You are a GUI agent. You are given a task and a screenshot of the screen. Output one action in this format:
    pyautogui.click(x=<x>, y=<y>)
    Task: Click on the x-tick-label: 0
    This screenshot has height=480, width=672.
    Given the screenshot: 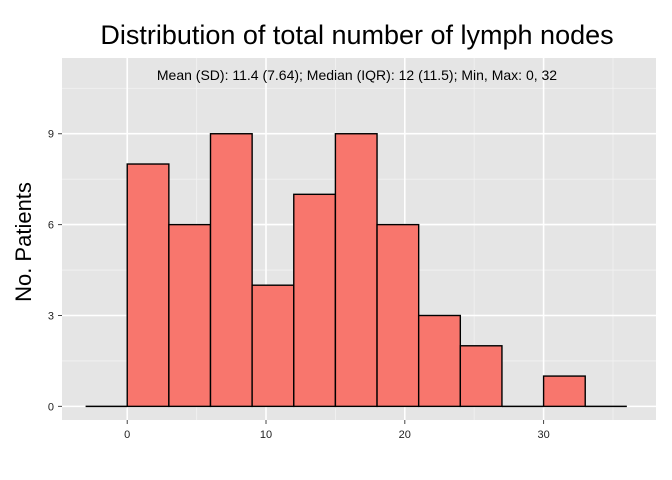 What is the action you would take?
    pyautogui.click(x=127, y=435)
    